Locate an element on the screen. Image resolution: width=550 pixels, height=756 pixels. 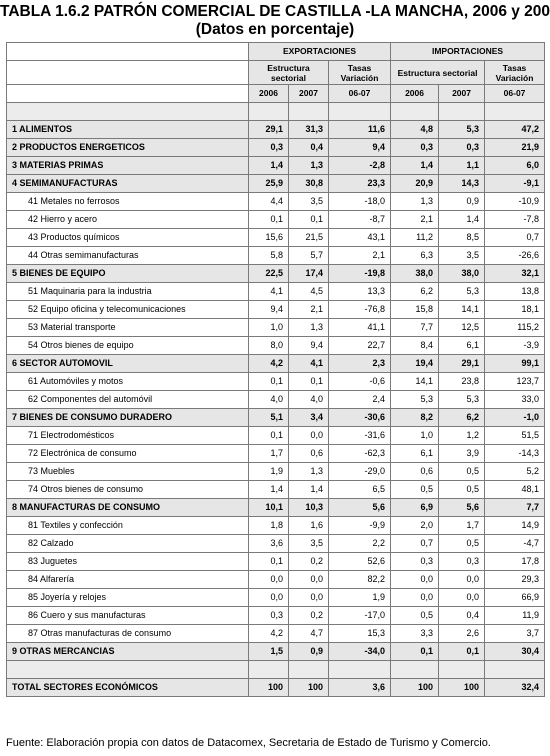
value-cell: 2,1 is located at coordinates (308, 309).